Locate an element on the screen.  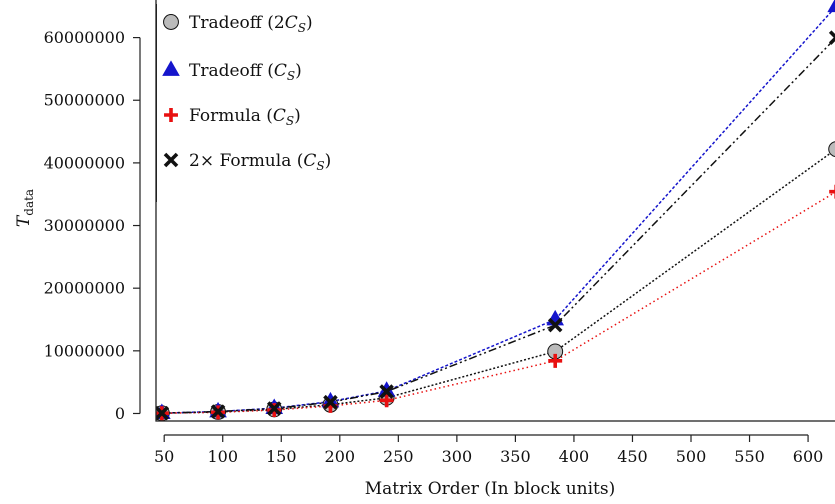
x-tick-label: 200 is located at coordinates (340, 456).